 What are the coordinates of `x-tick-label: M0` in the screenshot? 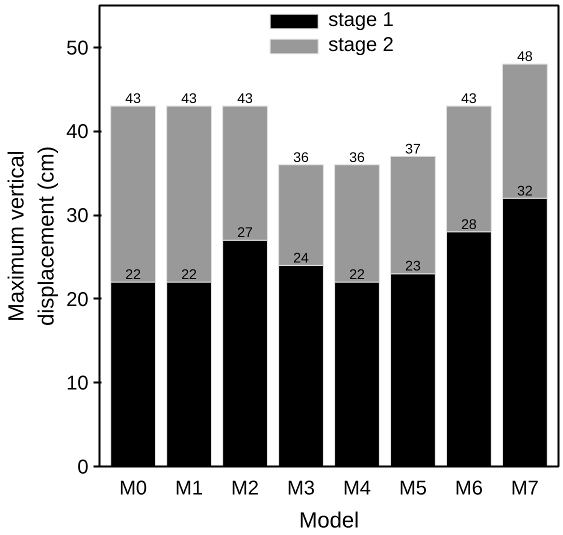 It's located at (133, 489).